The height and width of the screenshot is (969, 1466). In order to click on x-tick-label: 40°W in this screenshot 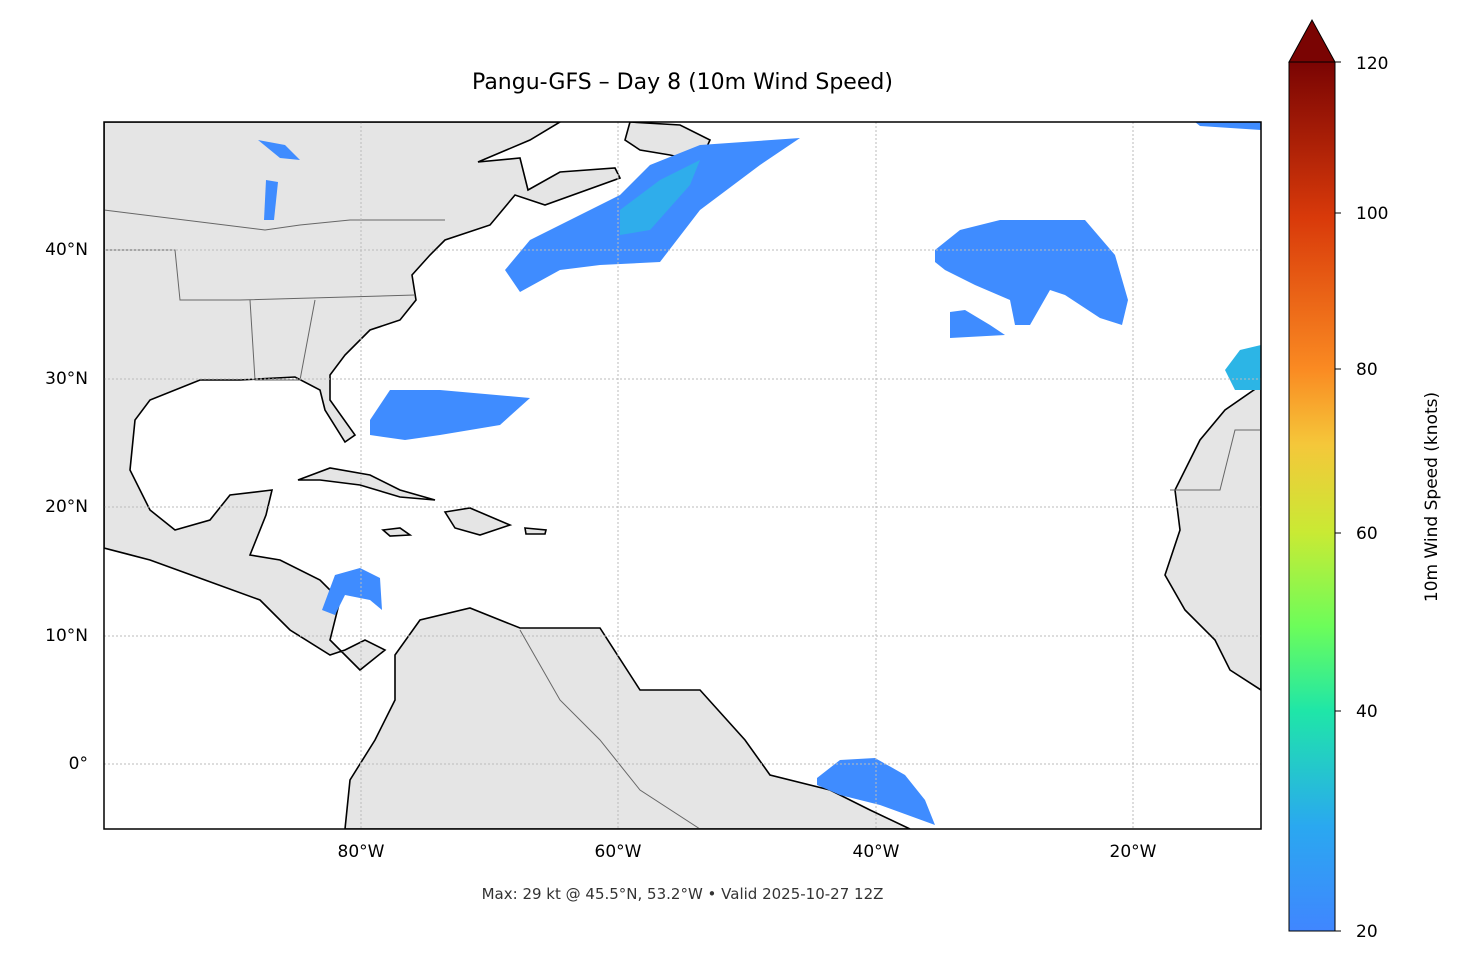, I will do `click(876, 852)`.